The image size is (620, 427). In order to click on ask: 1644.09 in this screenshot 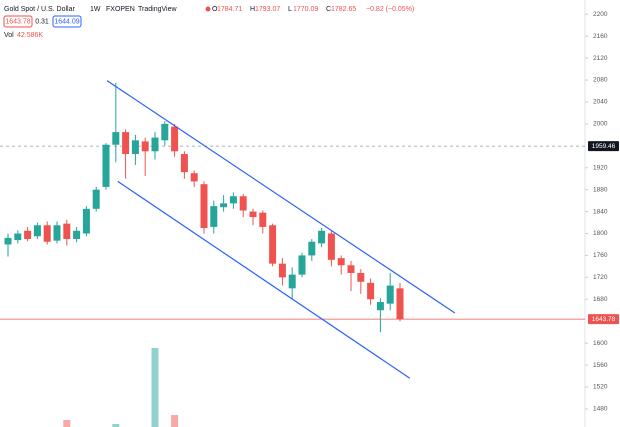, I will do `click(66, 21)`.